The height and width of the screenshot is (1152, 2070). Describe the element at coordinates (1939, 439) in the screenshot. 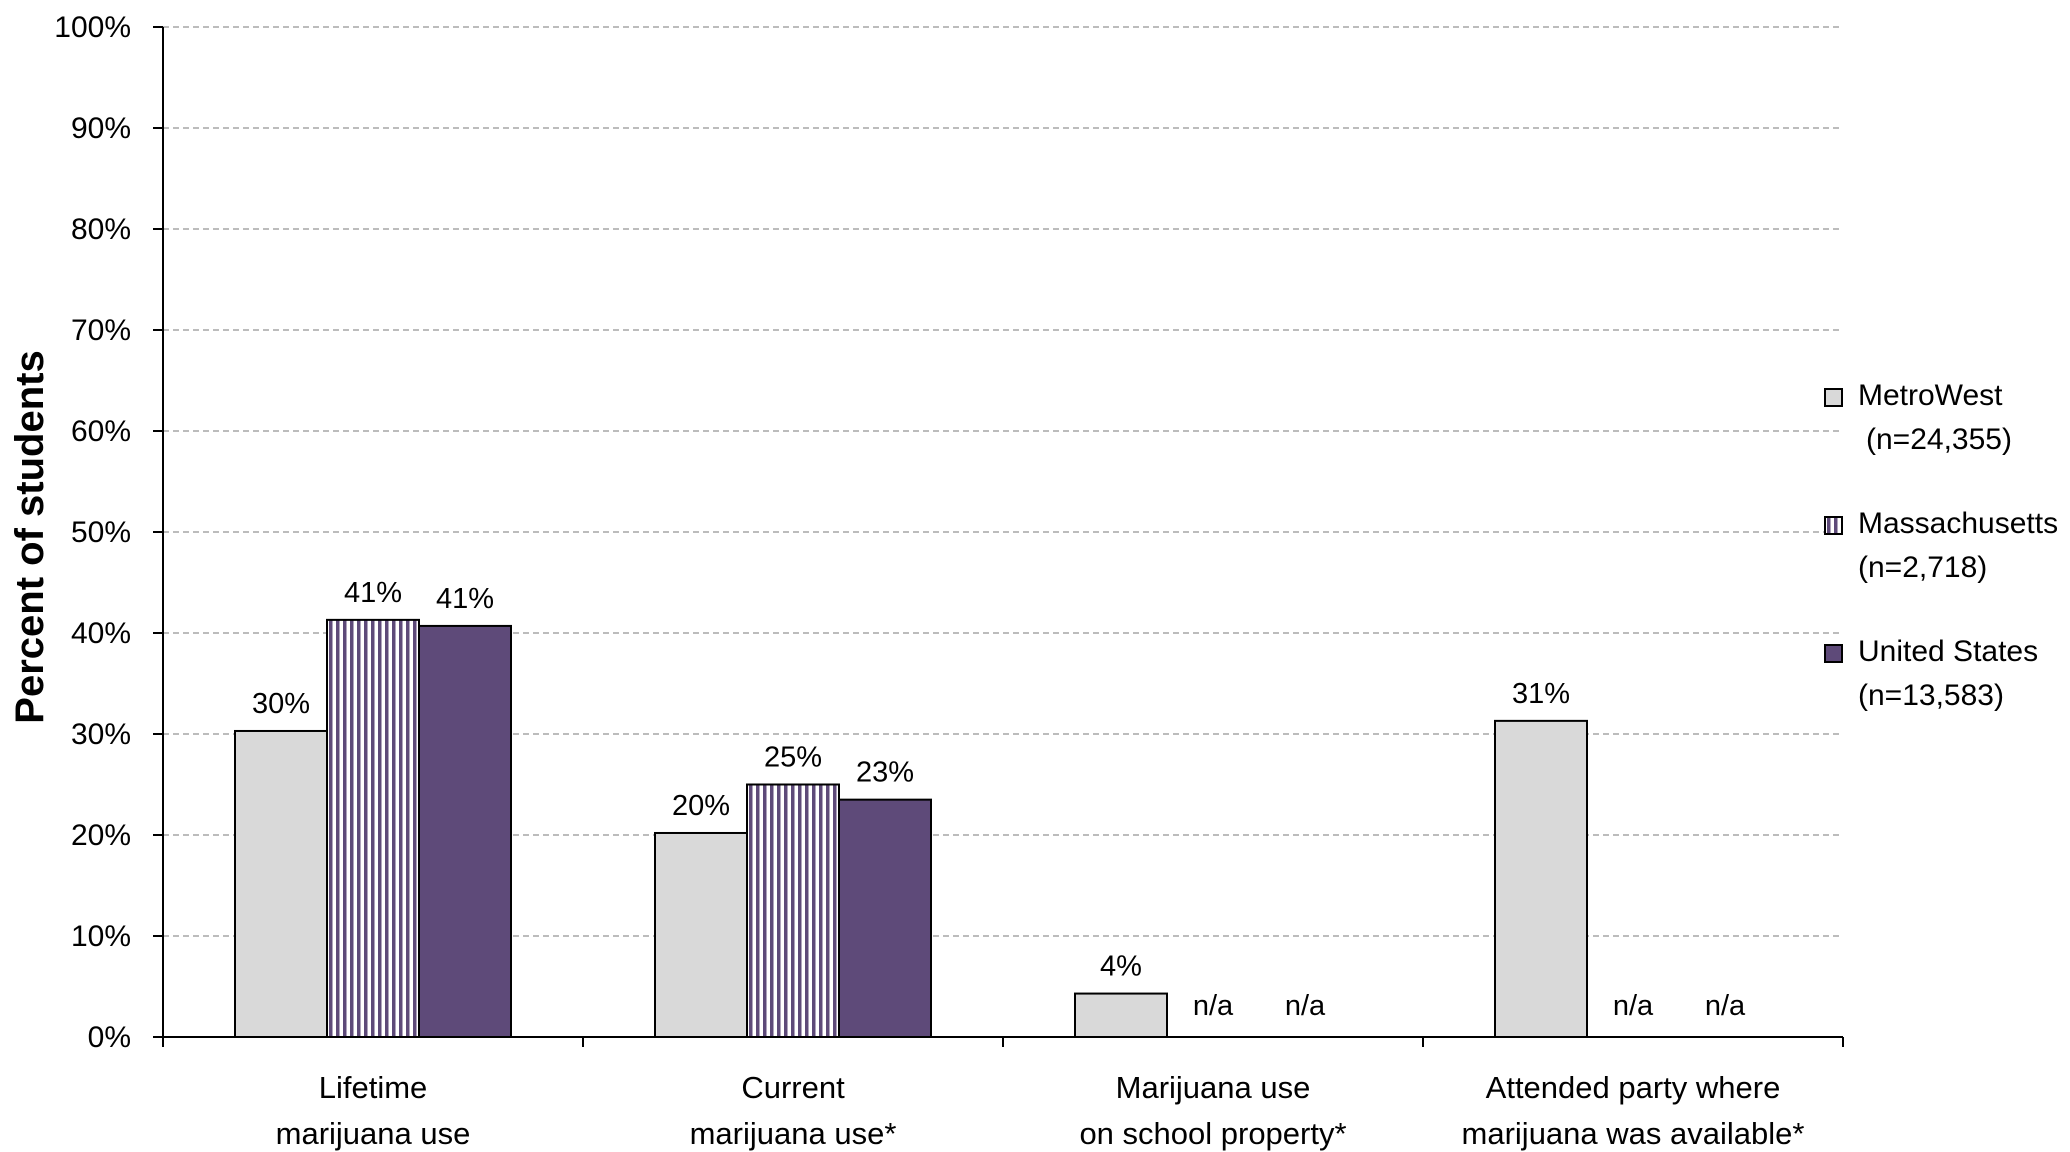

I see `legend-label: (n=24,355)` at that location.